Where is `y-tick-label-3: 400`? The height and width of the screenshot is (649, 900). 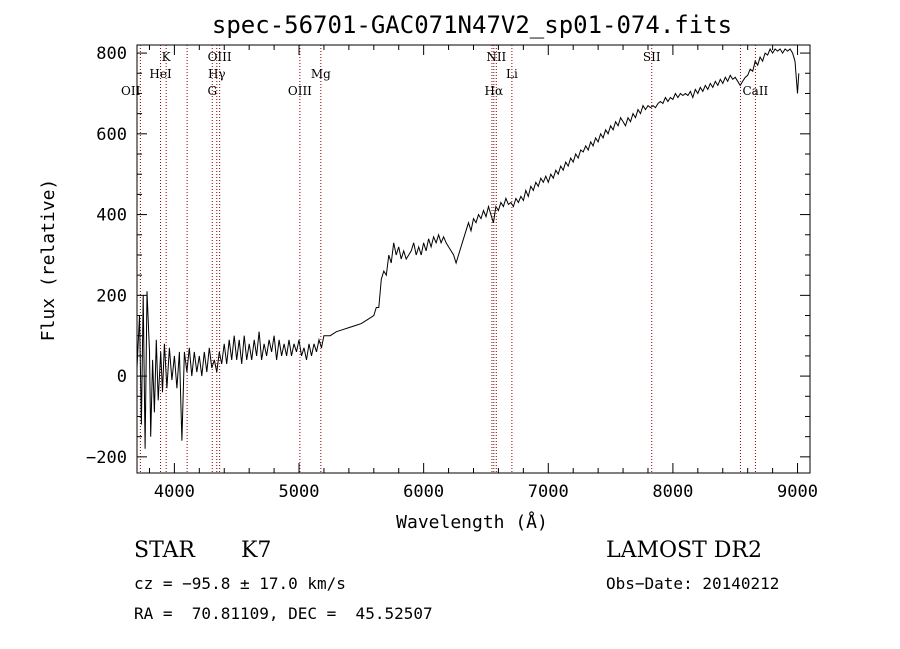
y-tick-label-3: 400 is located at coordinates (111, 216).